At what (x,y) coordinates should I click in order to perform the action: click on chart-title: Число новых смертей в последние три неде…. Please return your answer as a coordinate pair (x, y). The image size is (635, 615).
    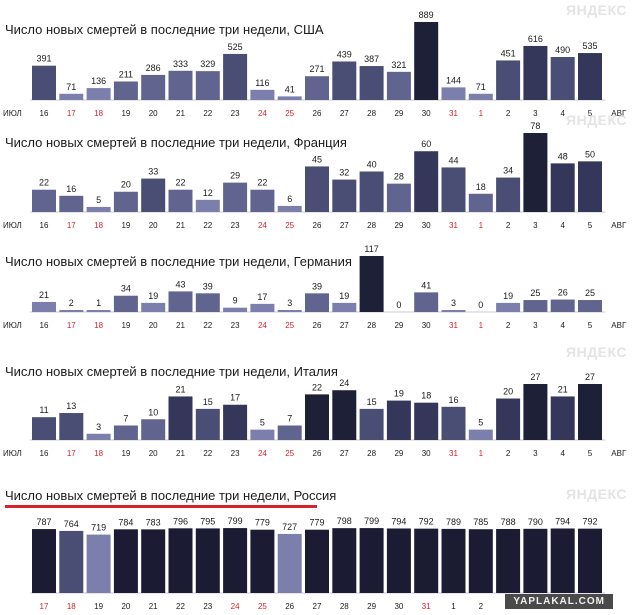
    Looking at the image, I should click on (171, 371).